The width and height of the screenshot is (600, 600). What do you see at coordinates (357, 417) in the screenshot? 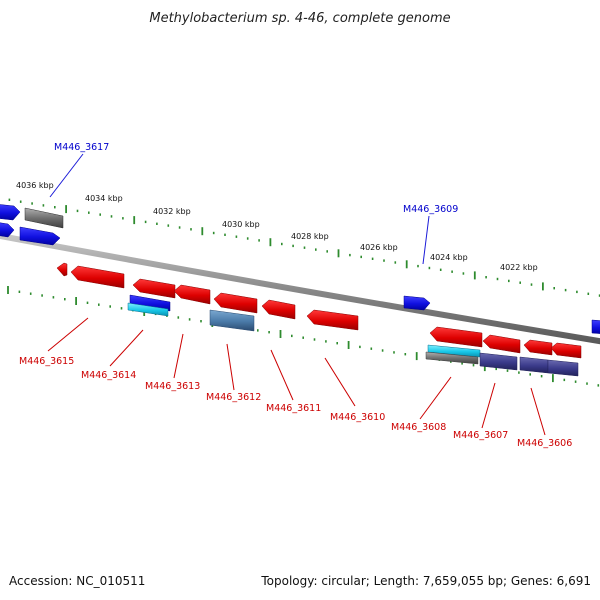
I see `gene-label-m446-3610: M446_3610` at bounding box center [357, 417].